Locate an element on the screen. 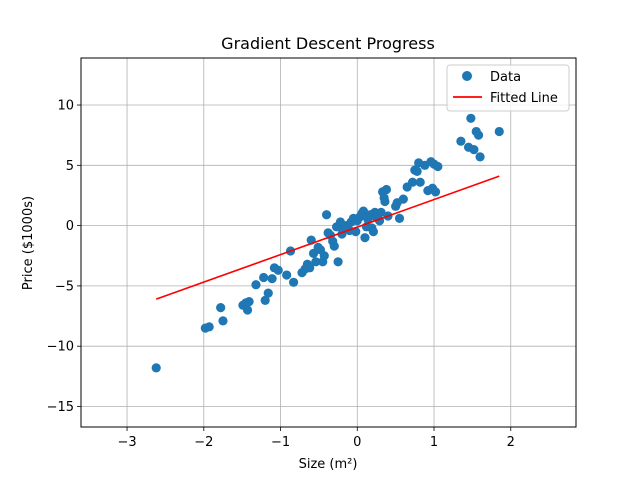 Image resolution: width=640 pixels, height=480 pixels. y-tick-label: 10 is located at coordinates (65, 106).